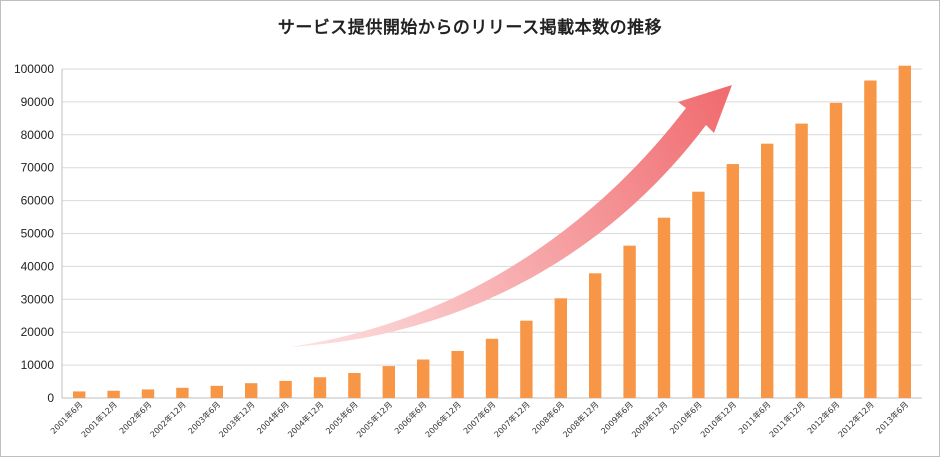  What do you see at coordinates (50, 398) in the screenshot?
I see `y-tick-label: 0` at bounding box center [50, 398].